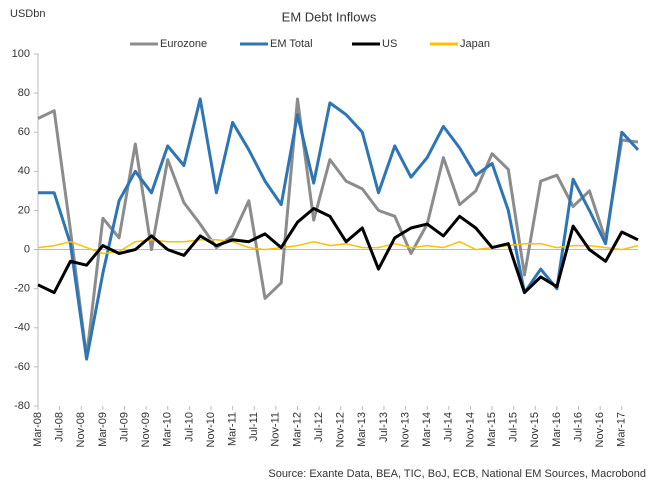  What do you see at coordinates (475, 44) in the screenshot?
I see `legend-label: Japan` at bounding box center [475, 44].